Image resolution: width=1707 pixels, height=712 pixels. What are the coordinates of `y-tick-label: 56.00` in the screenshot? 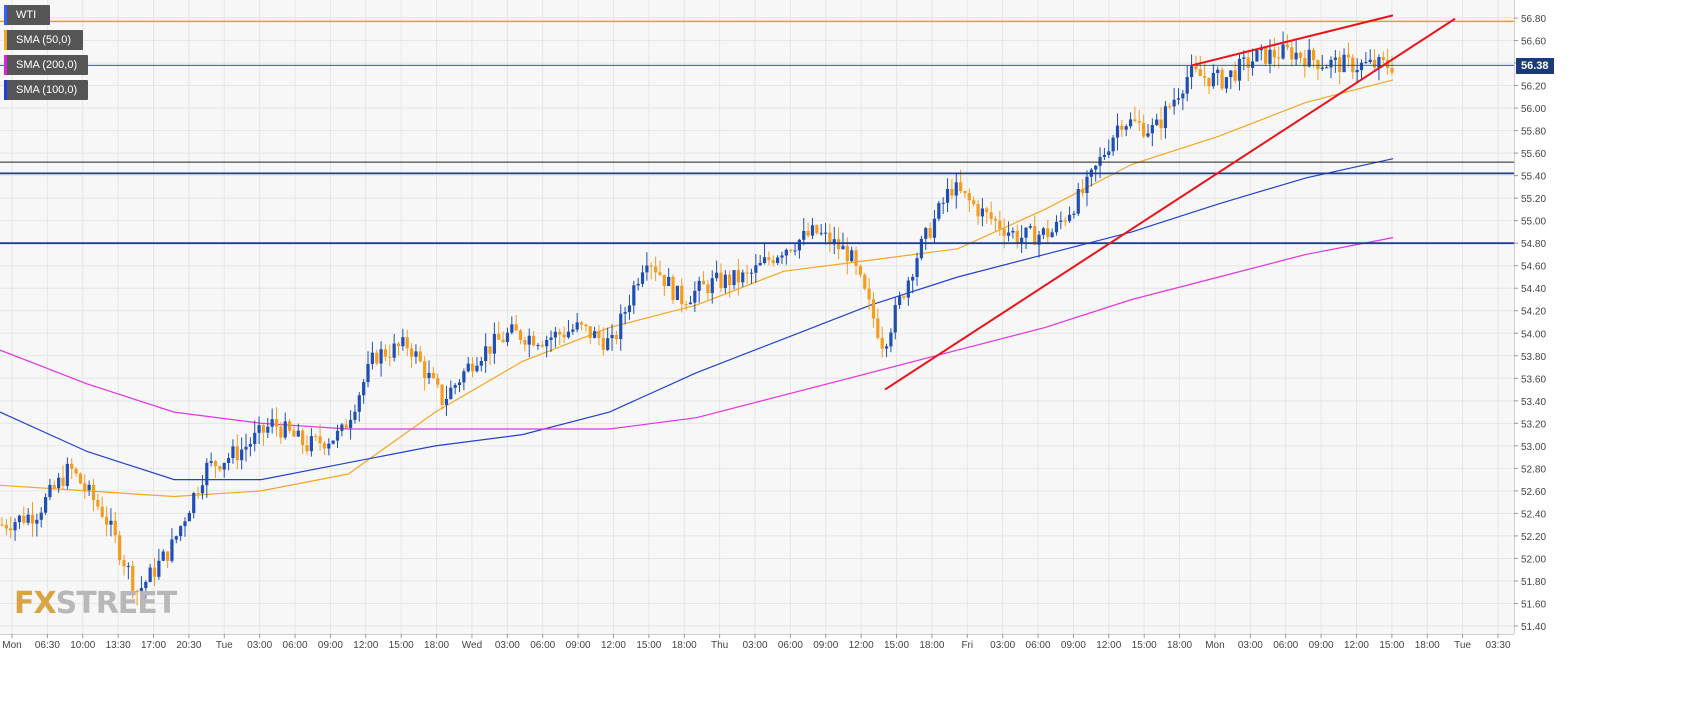 It's located at (1533, 109).